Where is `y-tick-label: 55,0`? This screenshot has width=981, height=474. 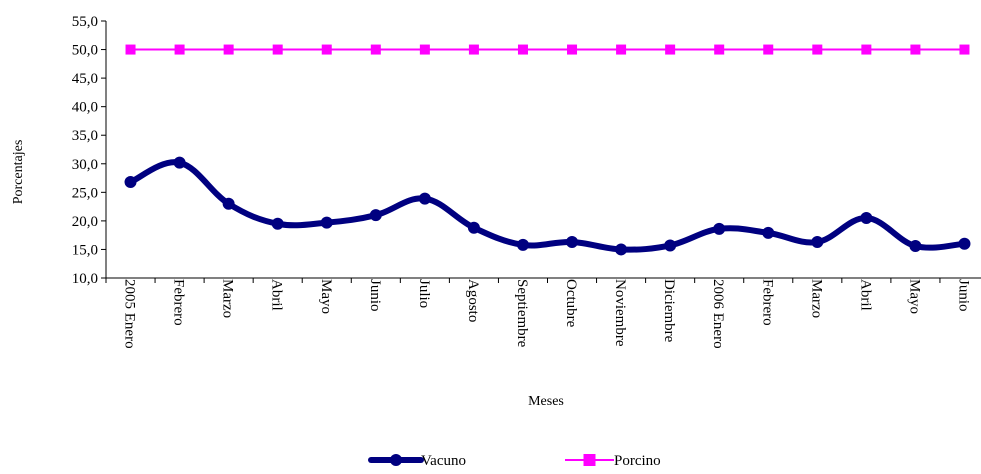 y-tick-label: 55,0 is located at coordinates (85, 22).